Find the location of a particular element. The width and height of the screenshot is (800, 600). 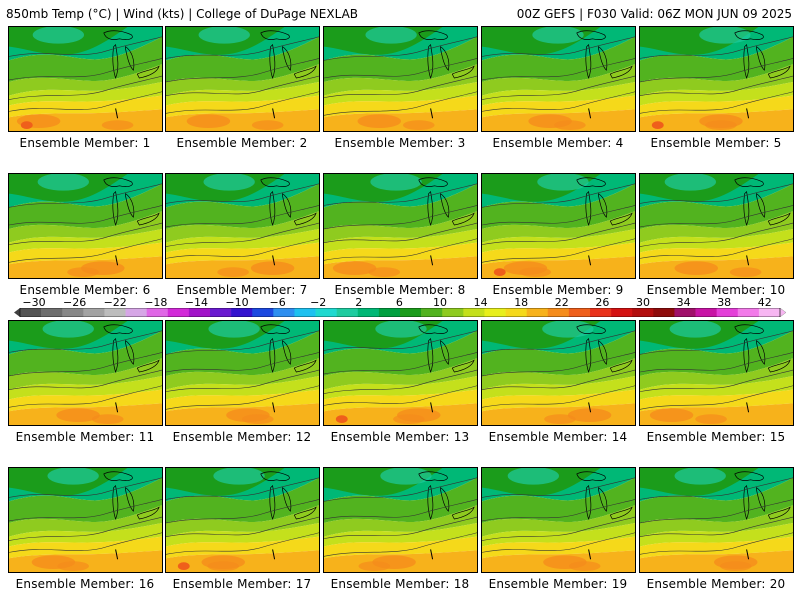

ensemble-member-label: Ensemble Member: 2 is located at coordinates (242, 143).